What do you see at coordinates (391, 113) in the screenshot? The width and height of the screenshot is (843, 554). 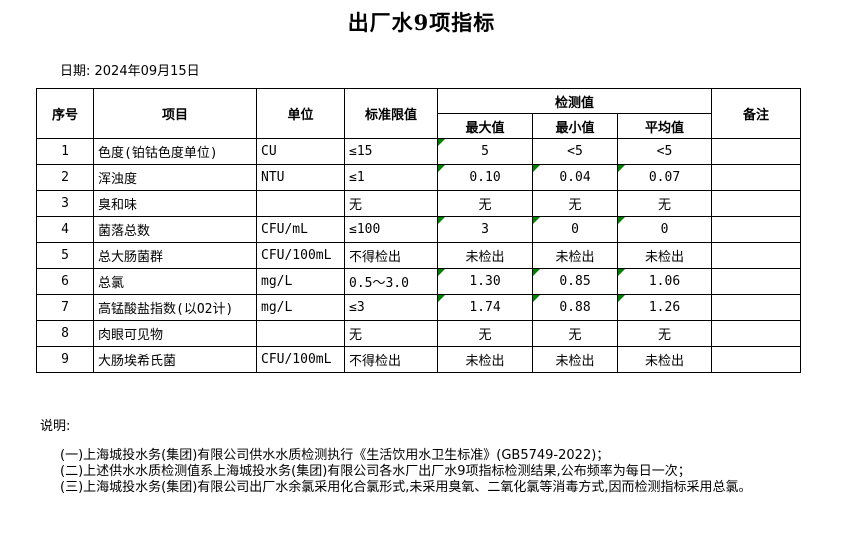 I see `col-header-limit: 标准限值` at bounding box center [391, 113].